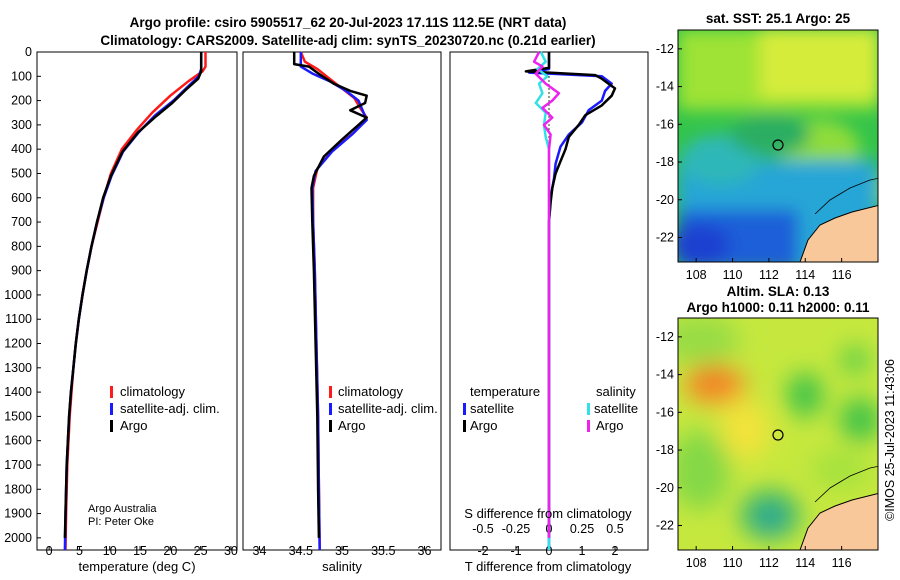 This screenshot has width=900, height=580. What do you see at coordinates (140, 551) in the screenshot?
I see `temperature-x-tick-label: 15` at bounding box center [140, 551].